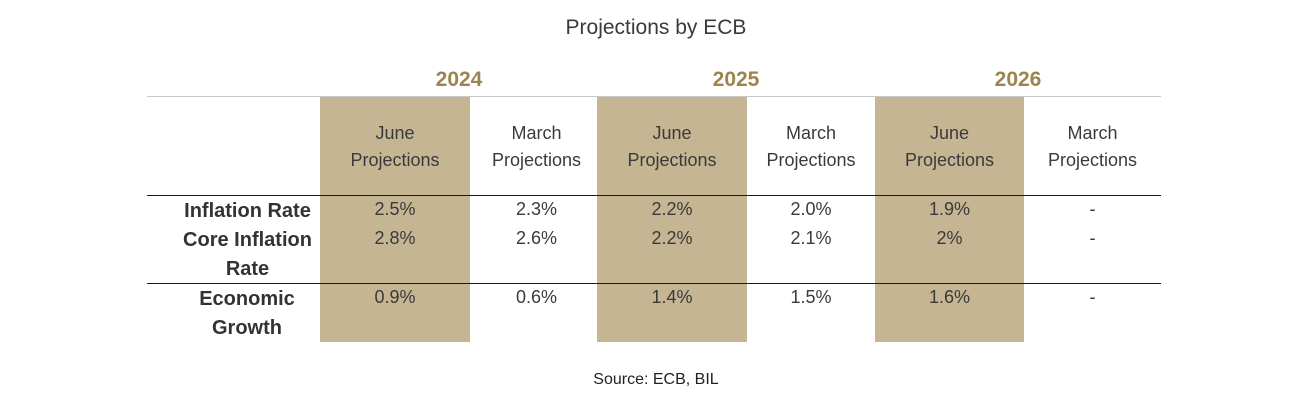  What do you see at coordinates (654, 283) in the screenshot?
I see `row-divider` at bounding box center [654, 283].